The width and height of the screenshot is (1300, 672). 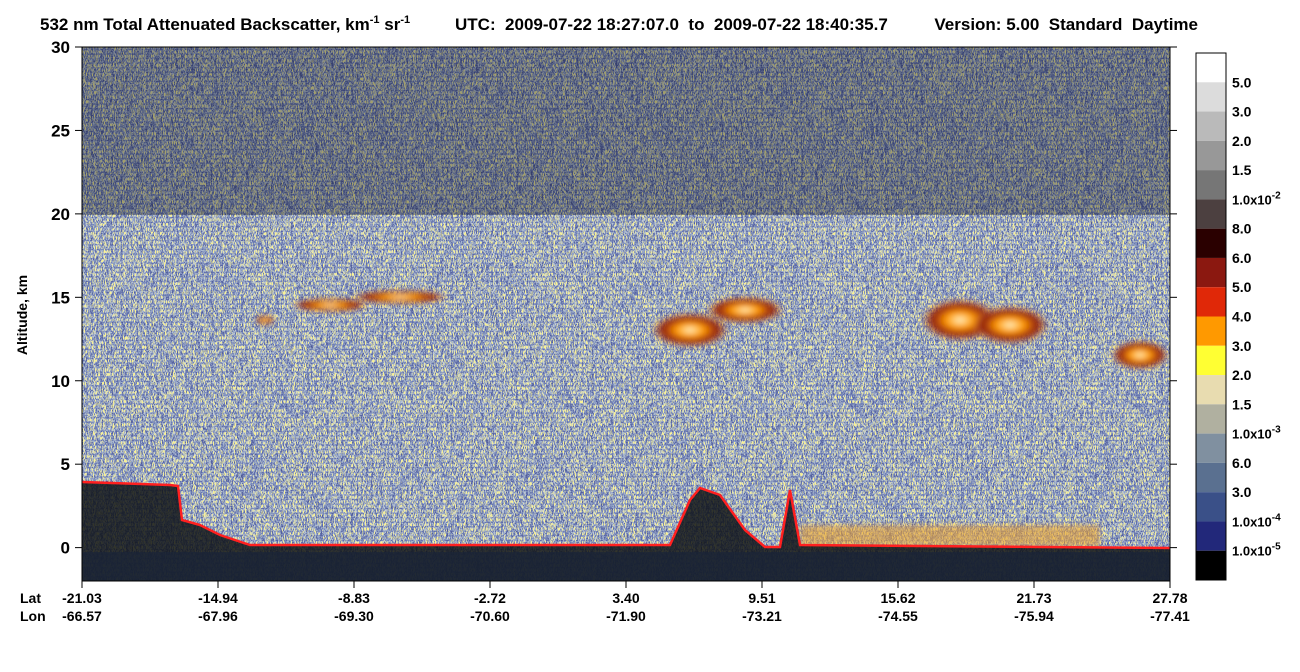 What do you see at coordinates (762, 616) in the screenshot?
I see `x-tick-label: -73.21` at bounding box center [762, 616].